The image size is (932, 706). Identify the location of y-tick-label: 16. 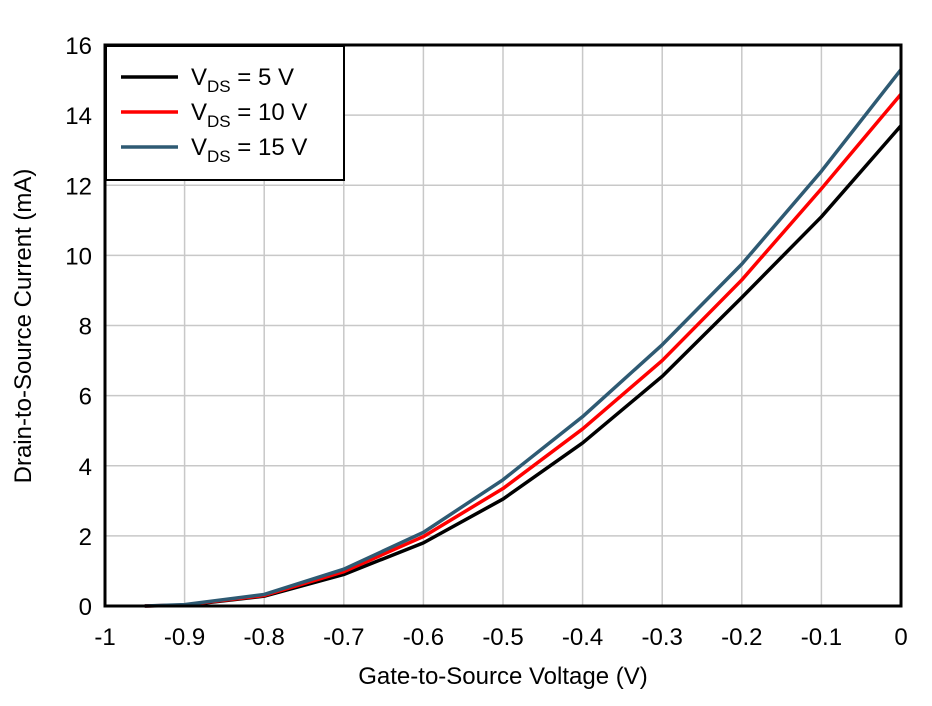
(78, 46).